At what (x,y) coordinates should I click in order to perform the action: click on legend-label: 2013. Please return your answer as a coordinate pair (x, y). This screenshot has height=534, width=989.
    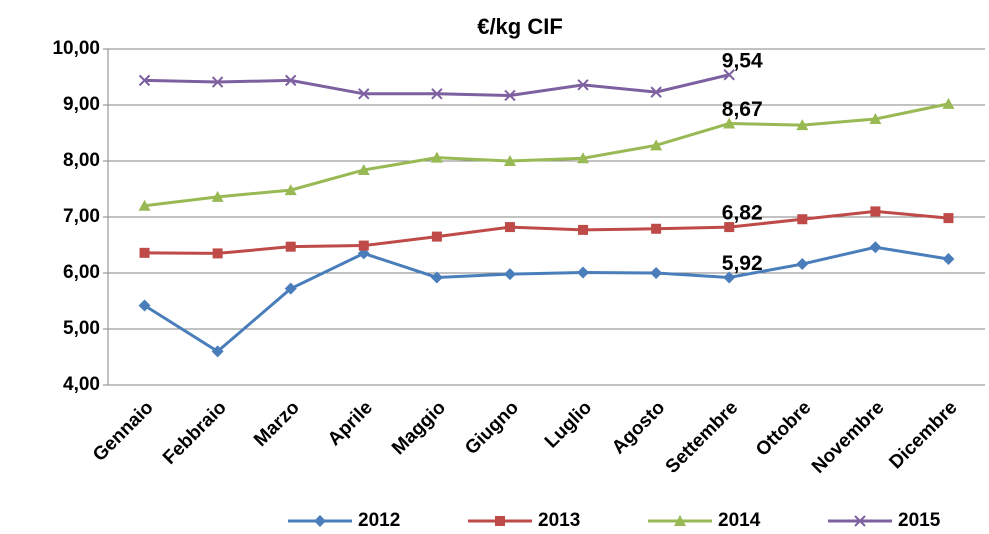
    Looking at the image, I should click on (559, 520).